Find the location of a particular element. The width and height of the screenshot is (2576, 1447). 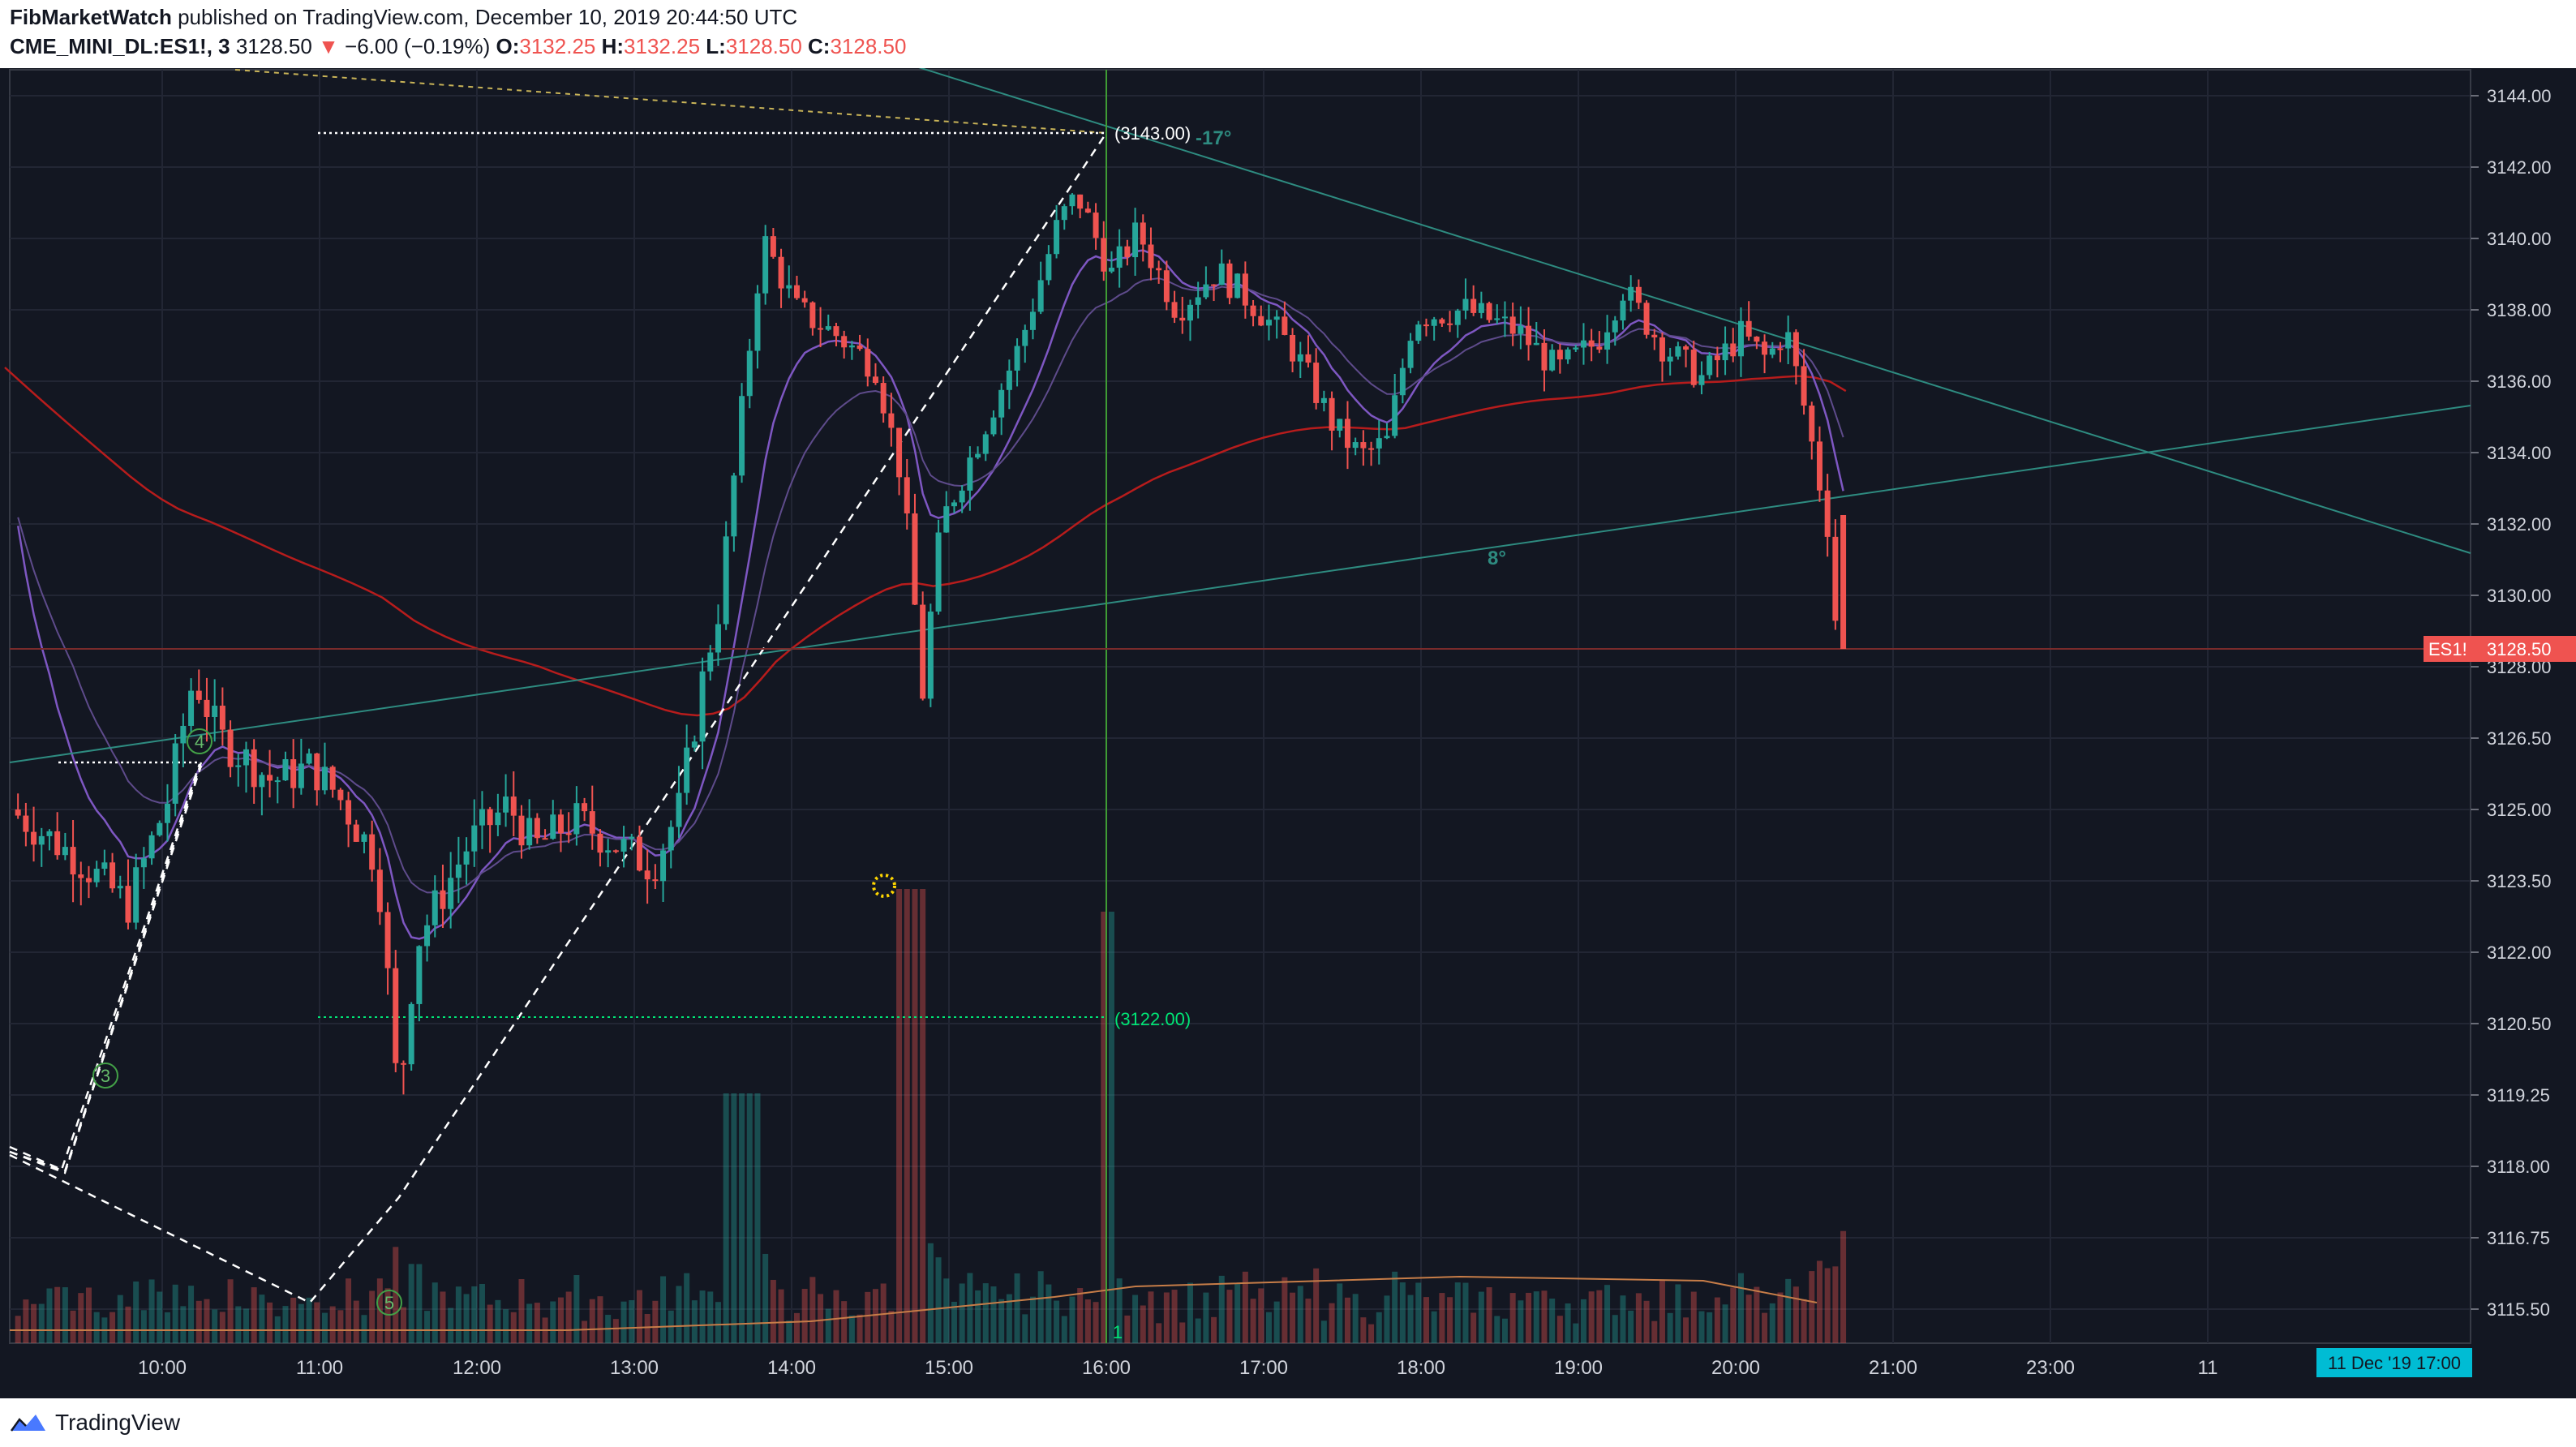

symbol-name: CME_MINI_DL:ES1!, 3 is located at coordinates (120, 46).